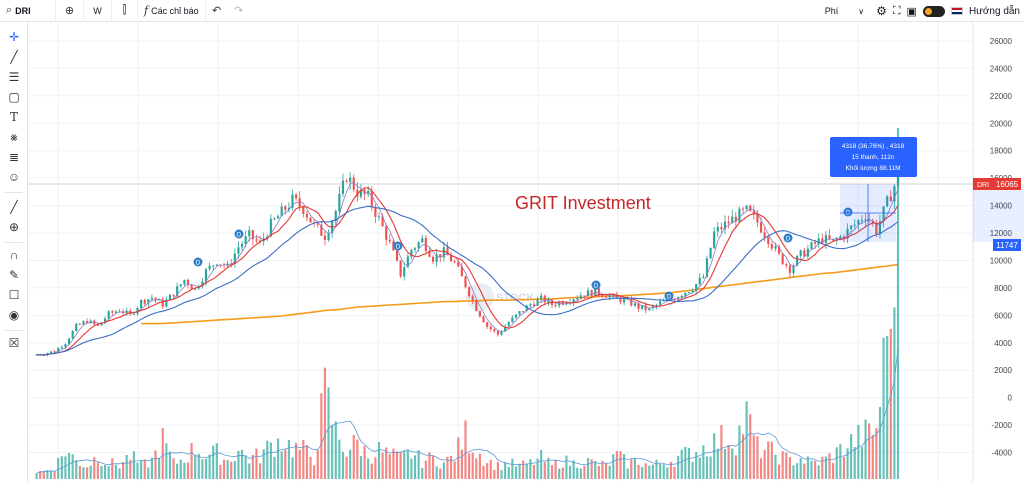 Image resolution: width=1024 pixels, height=482 pixels. I want to click on chart-type-button: ⫿, so click(125, 11).